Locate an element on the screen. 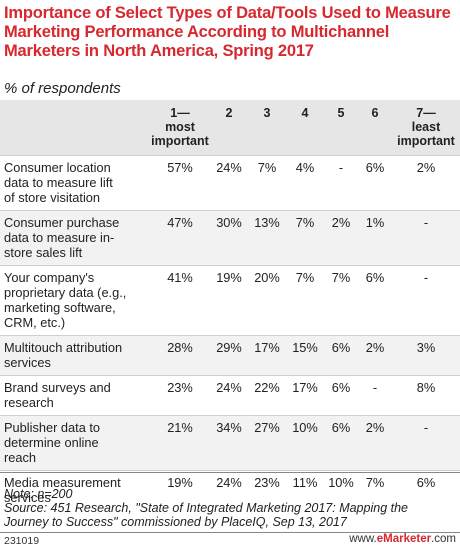 Image resolution: width=460 pixels, height=550 pixels. row-label-line: data to measure lift is located at coordinates (58, 182).